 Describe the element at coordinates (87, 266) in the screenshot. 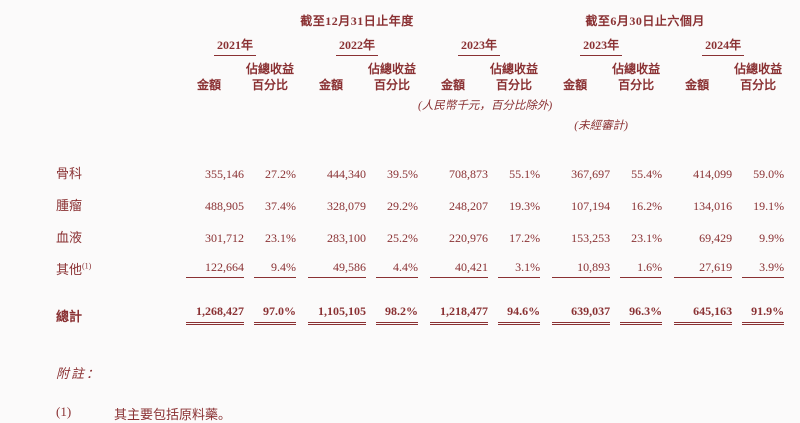

I see `footnote-reference: (1)` at that location.